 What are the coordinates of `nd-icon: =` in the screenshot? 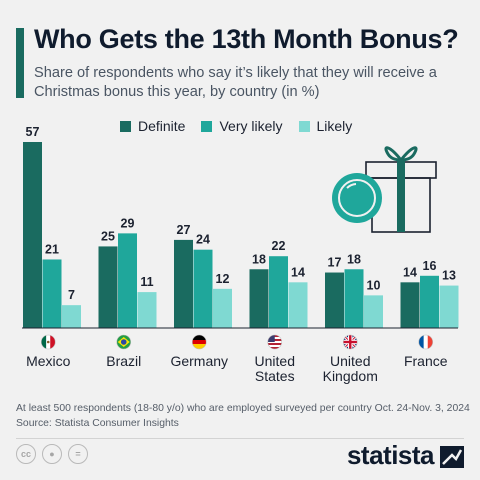 It's located at (78, 454).